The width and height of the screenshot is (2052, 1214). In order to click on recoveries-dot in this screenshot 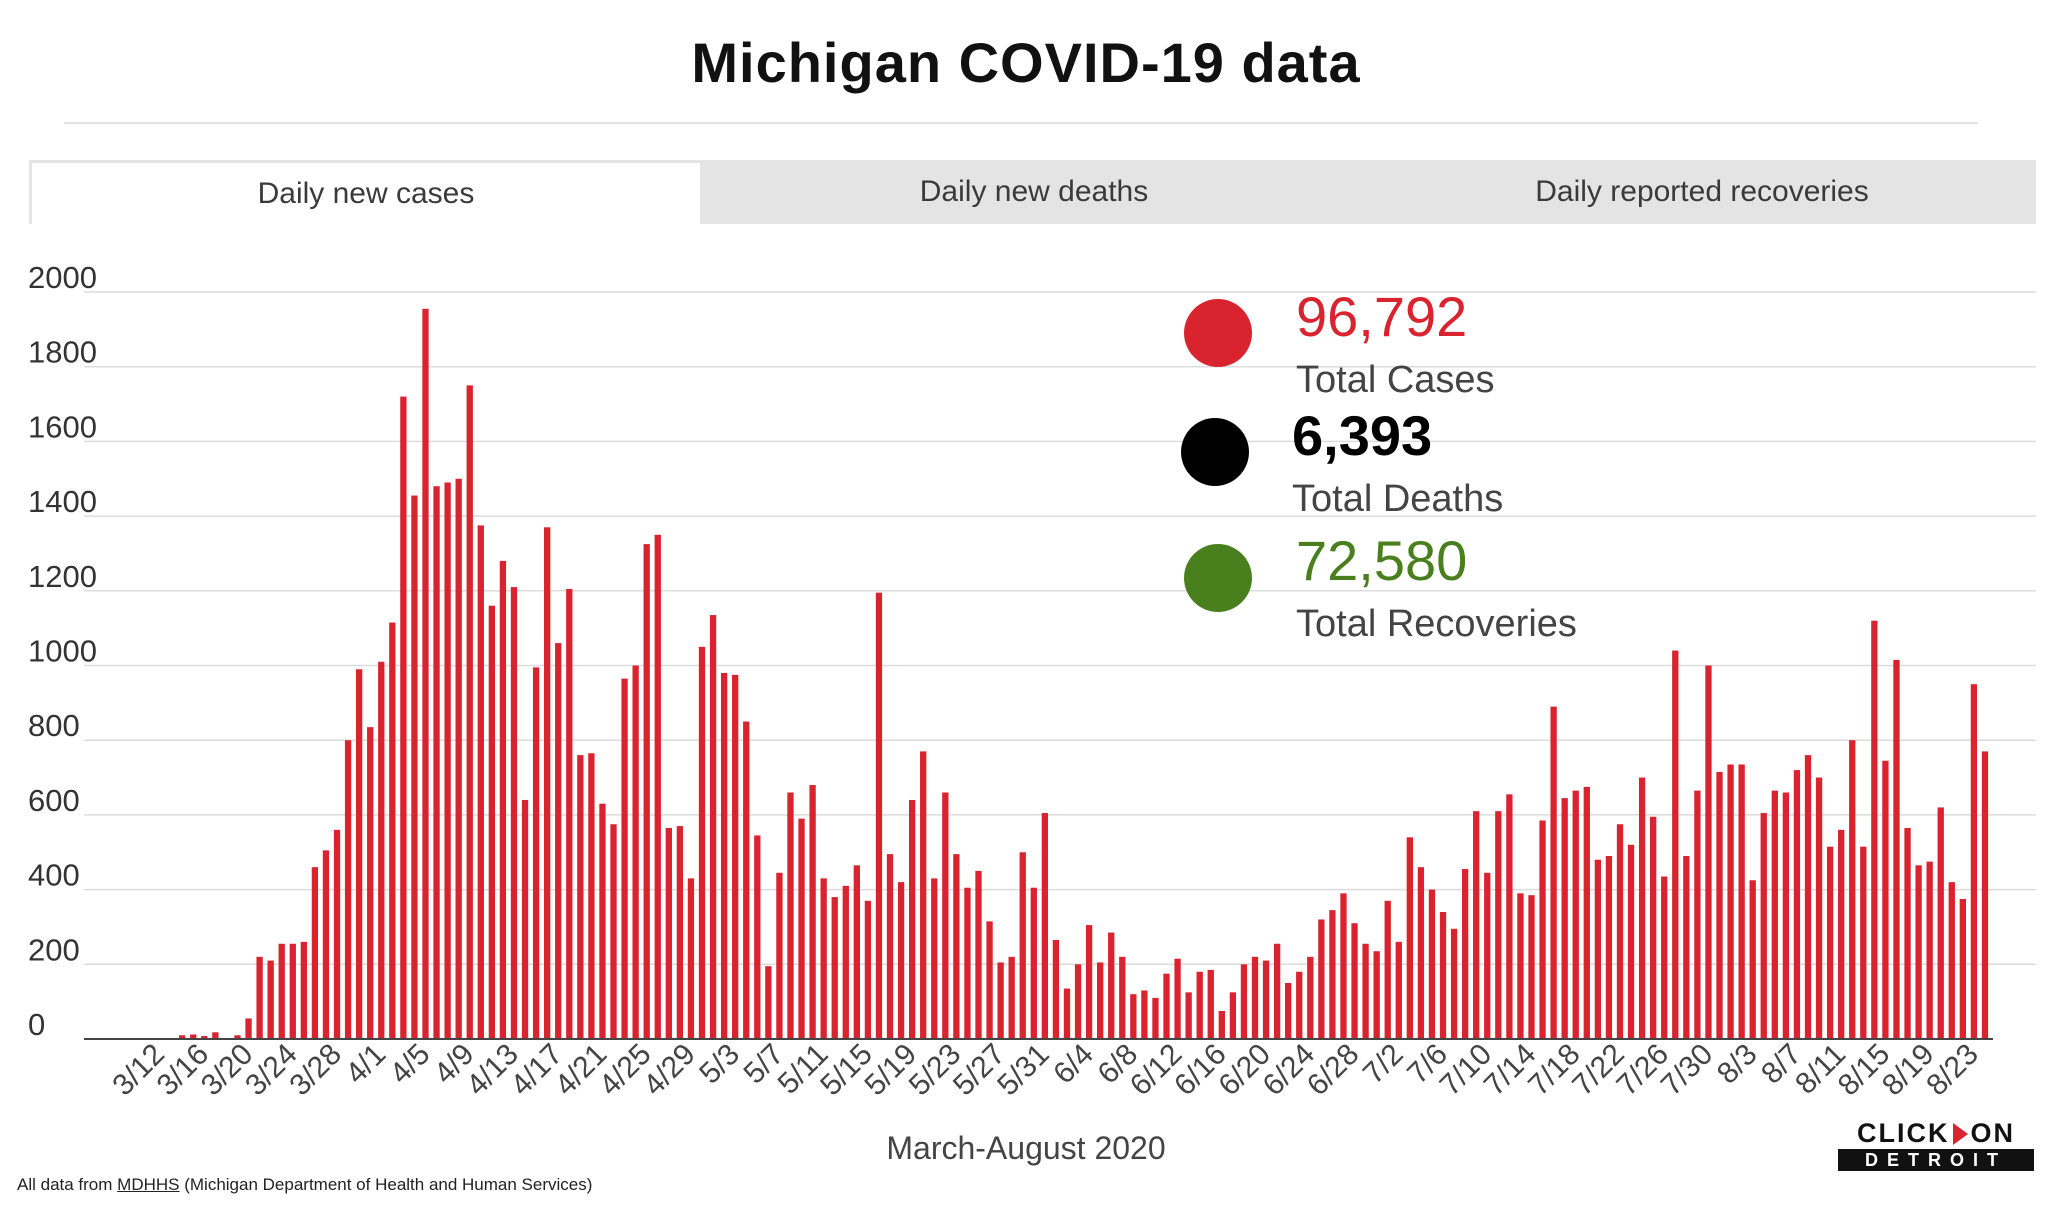, I will do `click(1218, 578)`.